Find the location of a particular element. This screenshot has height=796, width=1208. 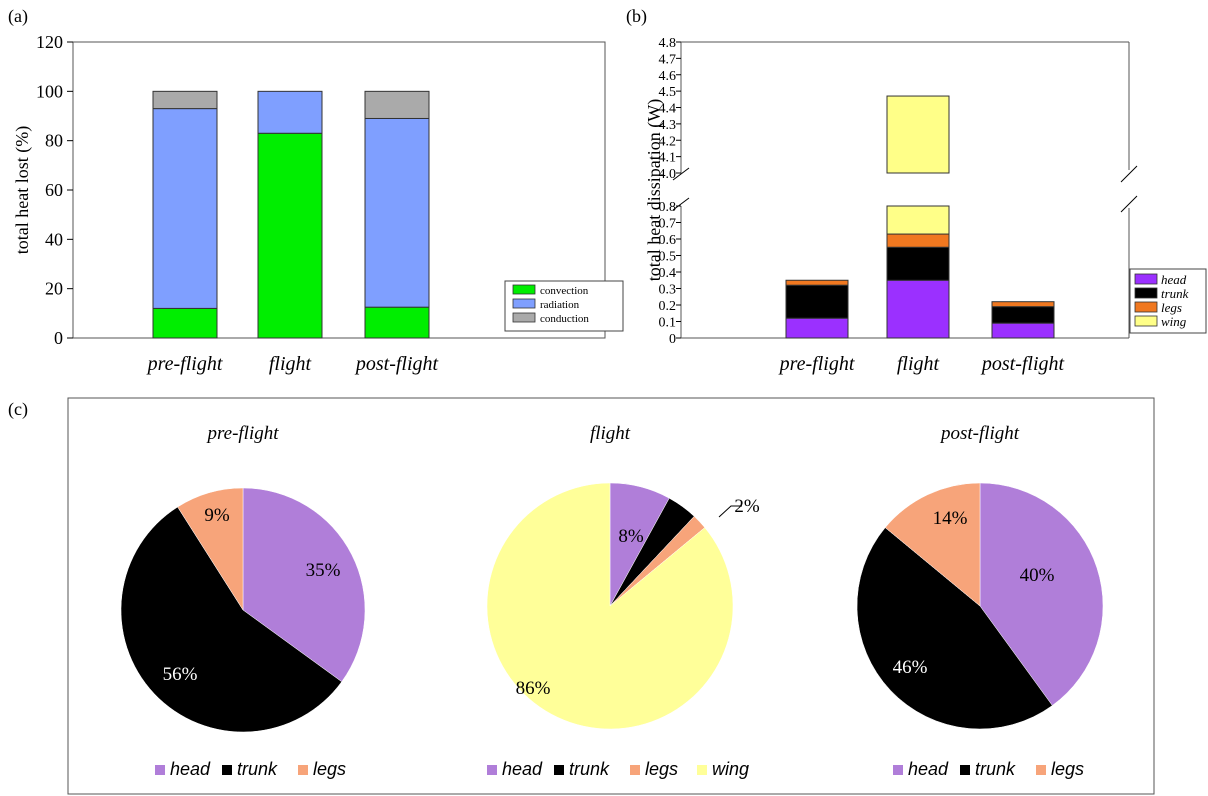

y-tick-label-upper-b: 4.1 is located at coordinates (668, 158).